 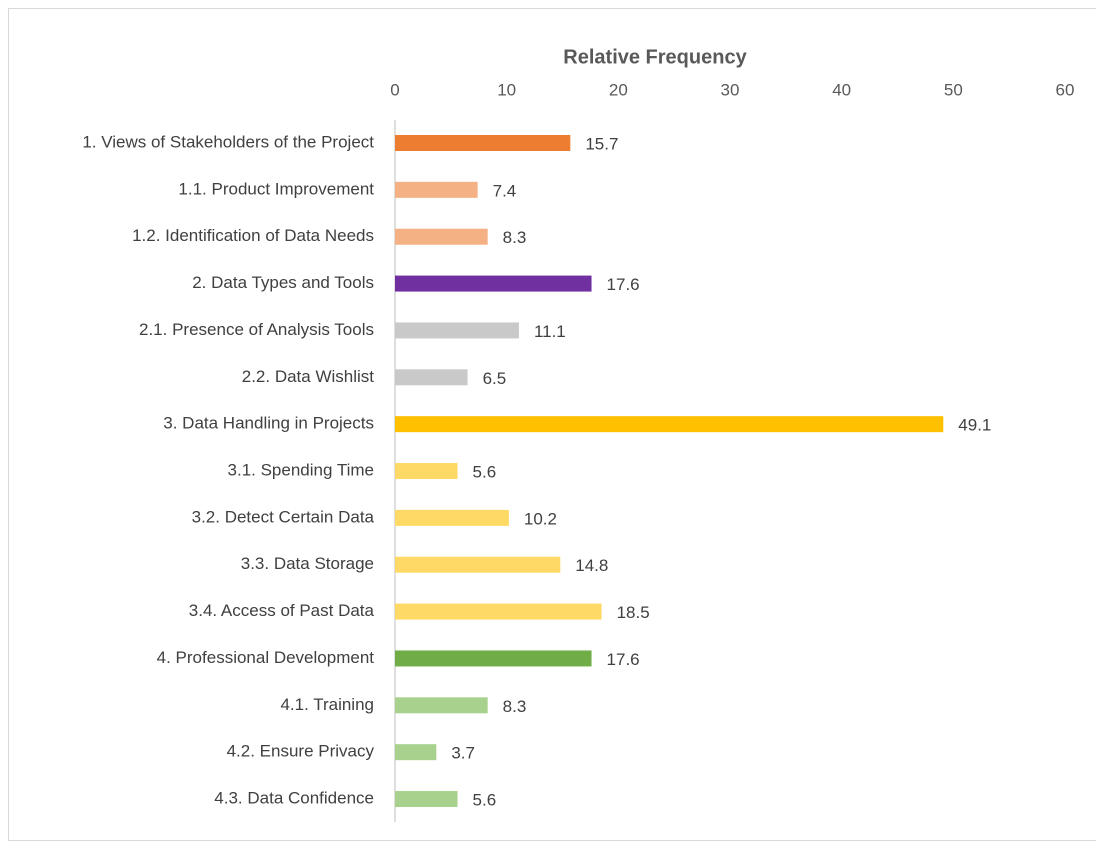 I want to click on x-tick-label: 20, so click(x=618, y=89).